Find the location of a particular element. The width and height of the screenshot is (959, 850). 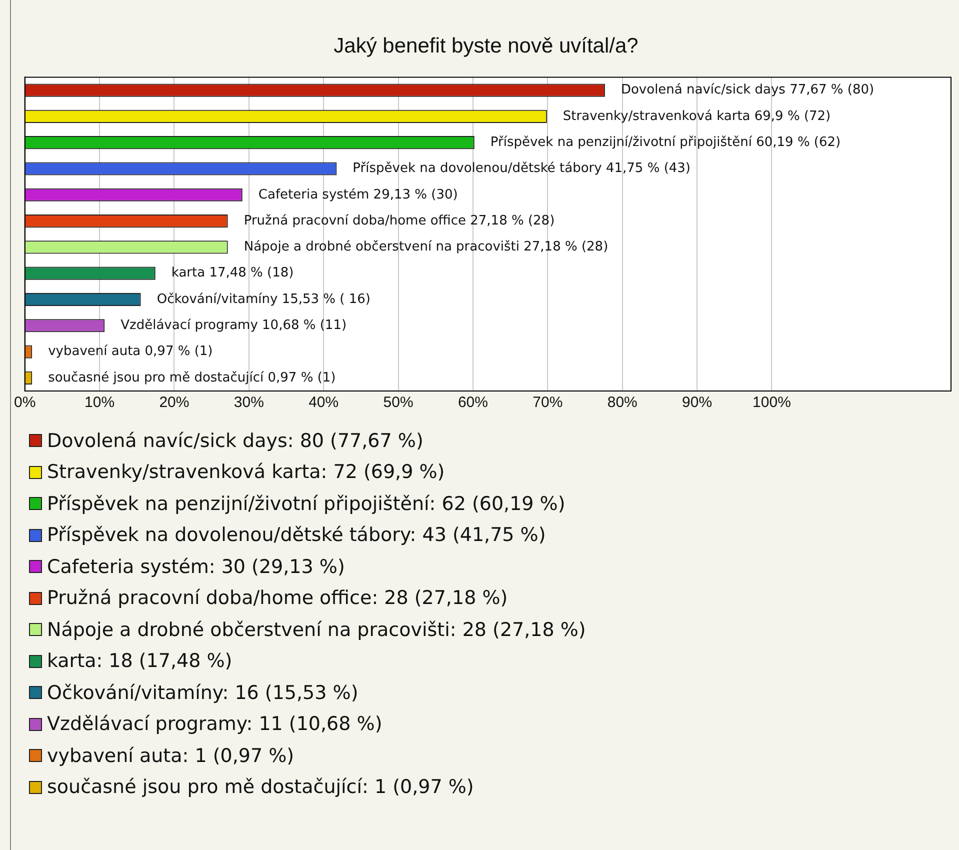

x-tick-label: 30% is located at coordinates (249, 403).